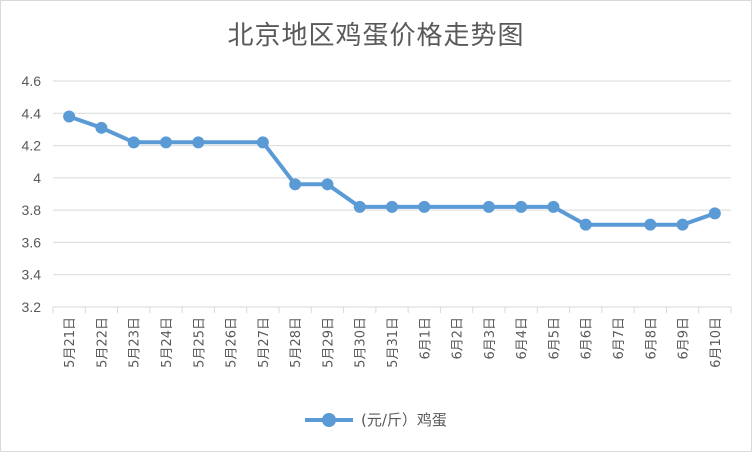 The image size is (752, 452). Describe the element at coordinates (619, 338) in the screenshot. I see `x-tick-label: 6月7日` at that location.